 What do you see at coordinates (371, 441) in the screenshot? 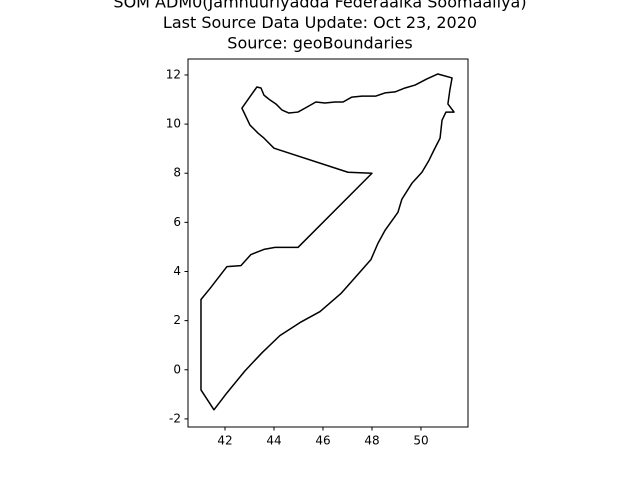
I see `x-tick-label: 48` at bounding box center [371, 441].